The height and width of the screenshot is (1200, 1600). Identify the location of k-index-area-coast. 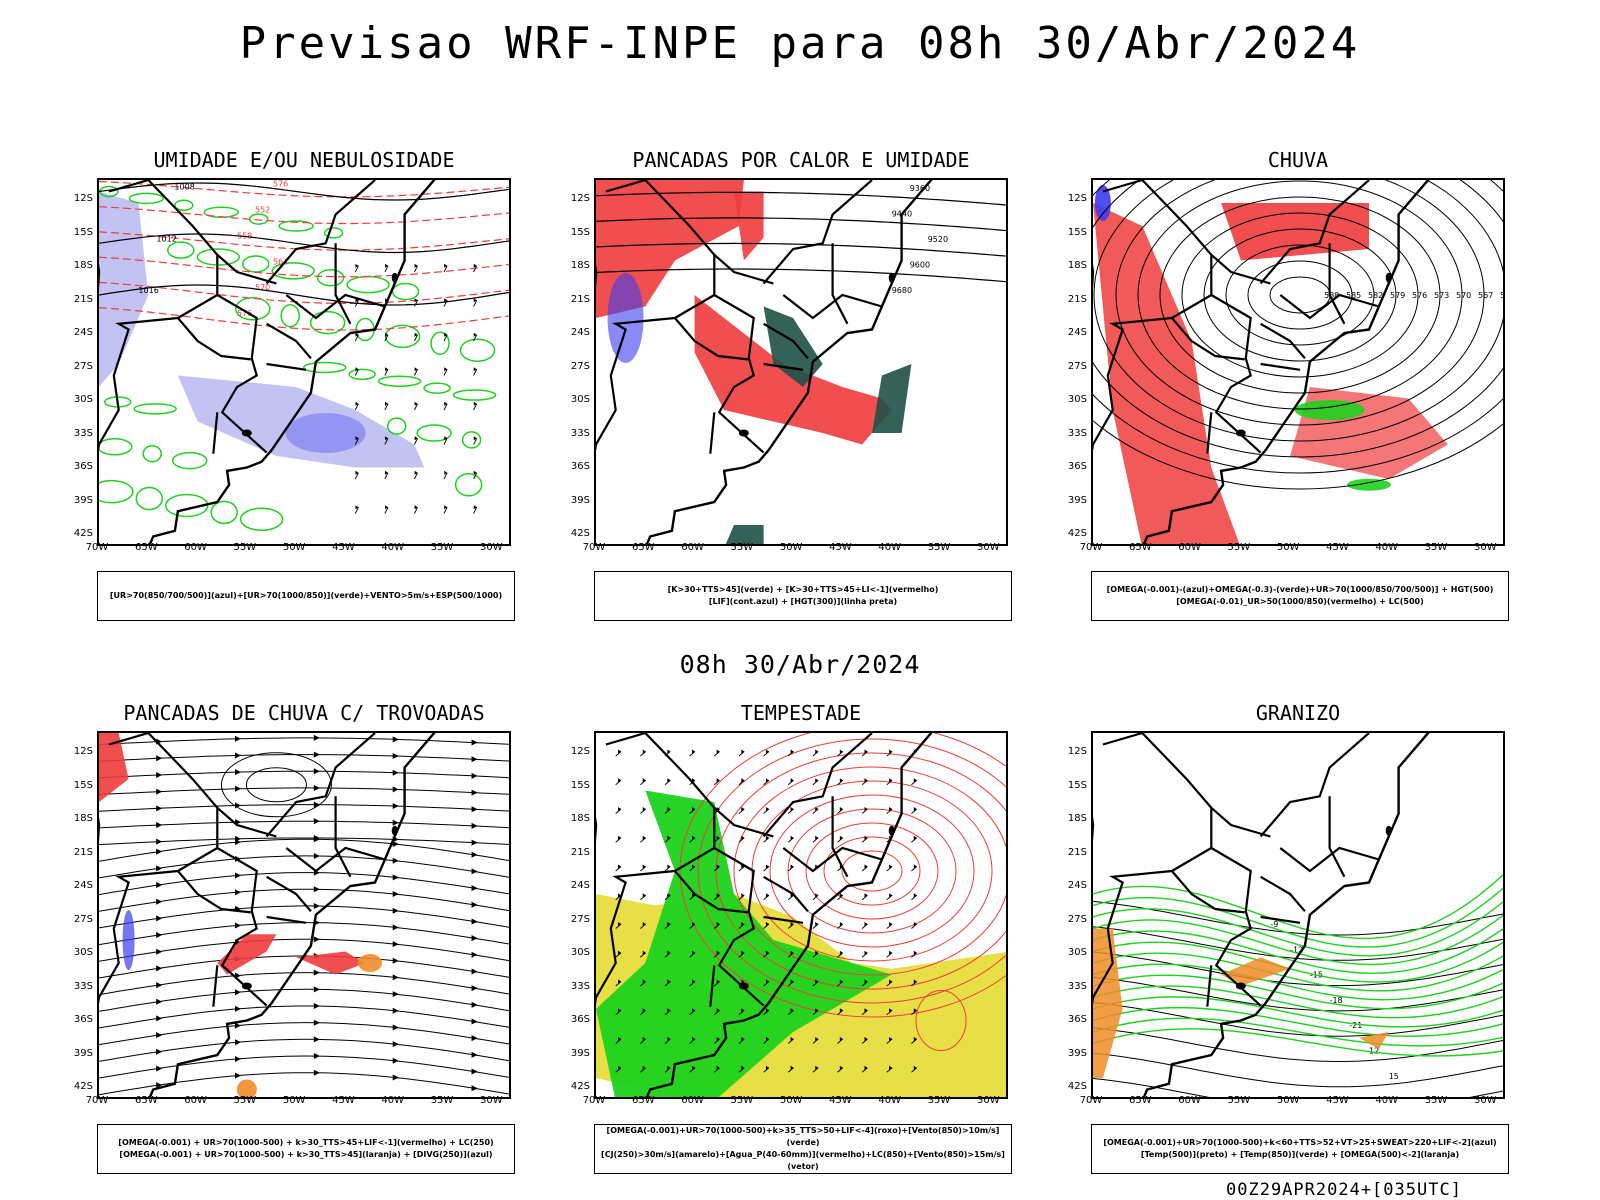
(892, 398).